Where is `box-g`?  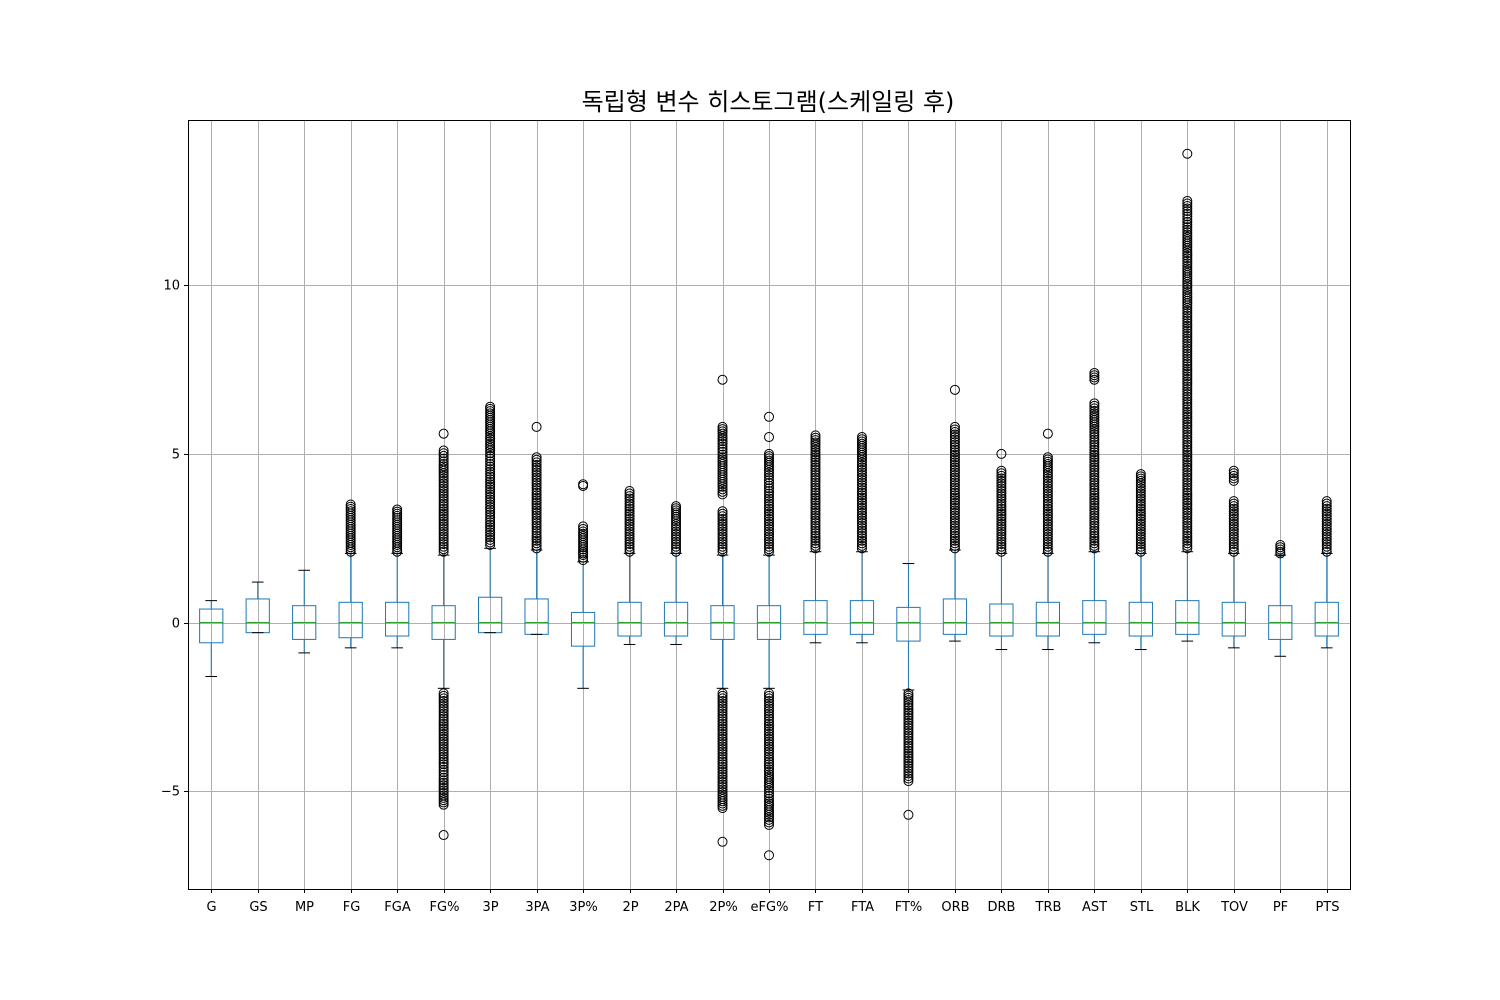
box-g is located at coordinates (211, 639).